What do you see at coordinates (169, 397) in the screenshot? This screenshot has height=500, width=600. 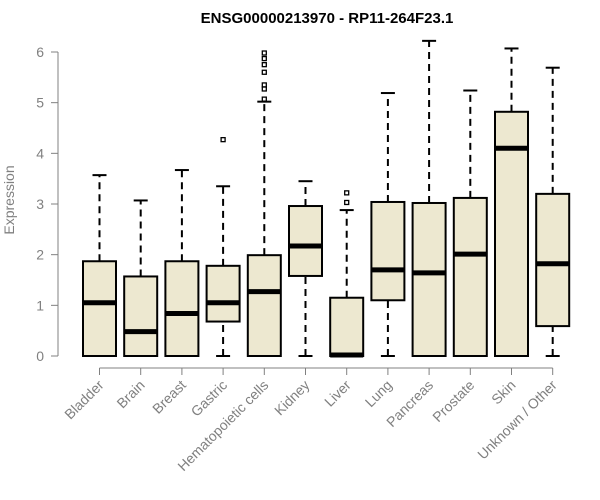 I see `x-tick-label-2: Breast` at bounding box center [169, 397].